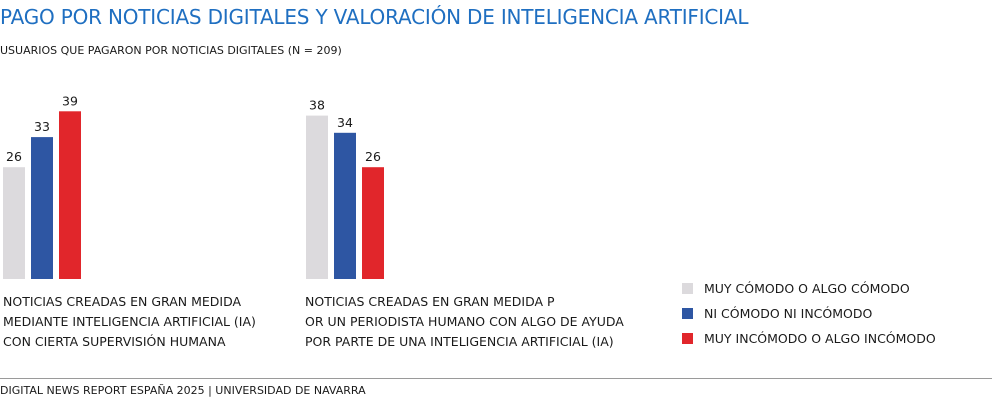 The image size is (992, 402). I want to click on category-label-line: NOTICIAS CREADAS EN GRAN MEDIDA P, so click(430, 301).